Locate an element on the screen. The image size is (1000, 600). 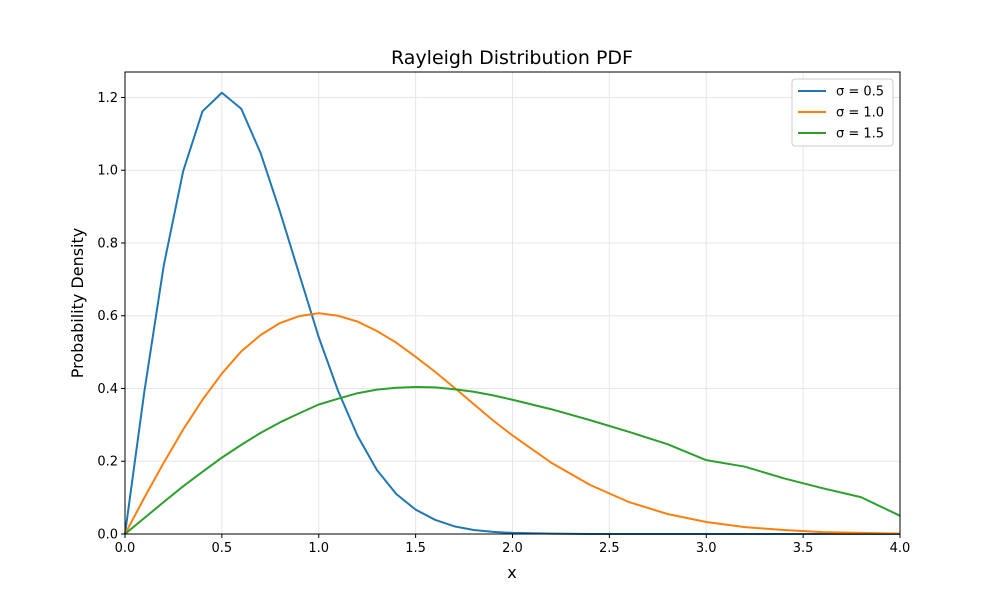
x-tick-label: 3.5 is located at coordinates (803, 548).